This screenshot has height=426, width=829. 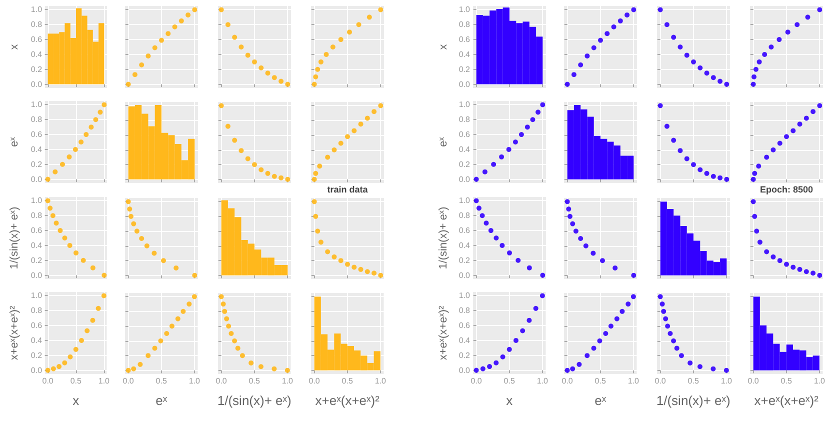 I want to click on y-tick-label: 0.6, so click(x=464, y=39).